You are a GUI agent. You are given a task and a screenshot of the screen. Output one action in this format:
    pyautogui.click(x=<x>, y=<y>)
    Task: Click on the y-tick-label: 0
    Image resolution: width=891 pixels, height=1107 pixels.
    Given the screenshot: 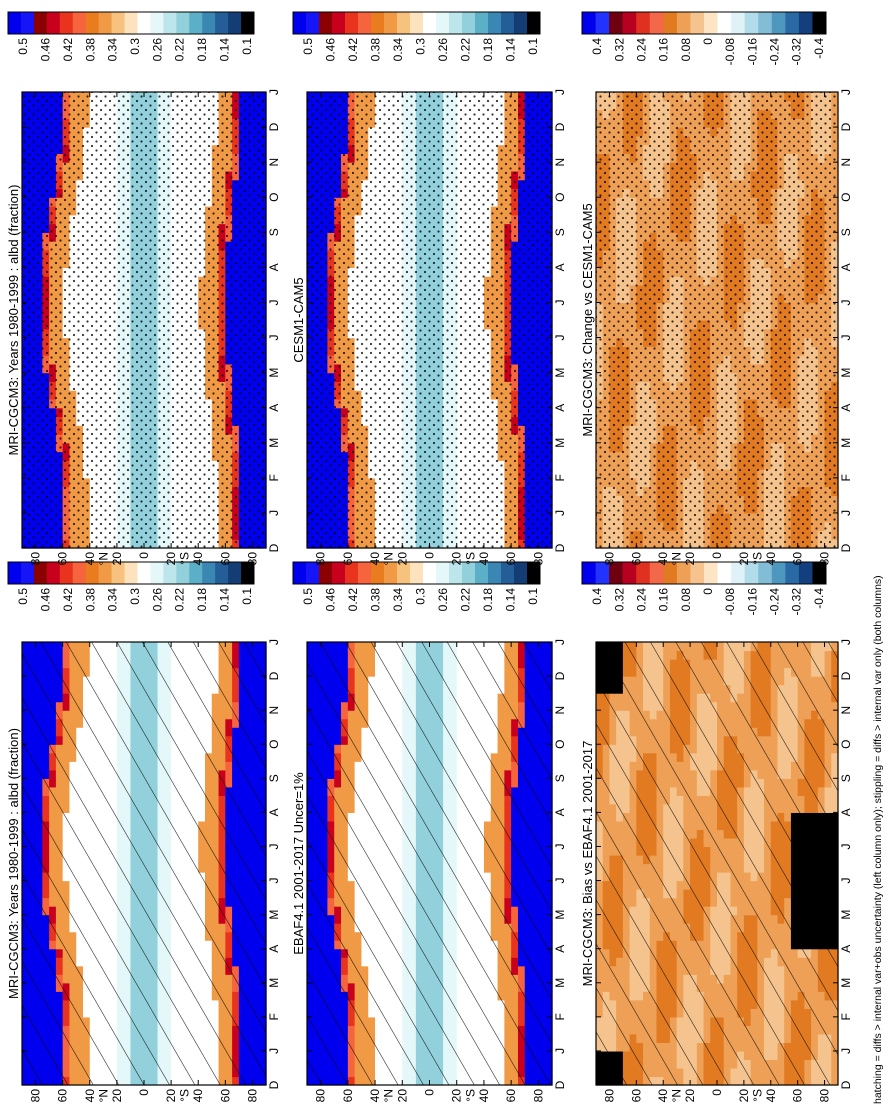 What is the action you would take?
    pyautogui.click(x=144, y=555)
    